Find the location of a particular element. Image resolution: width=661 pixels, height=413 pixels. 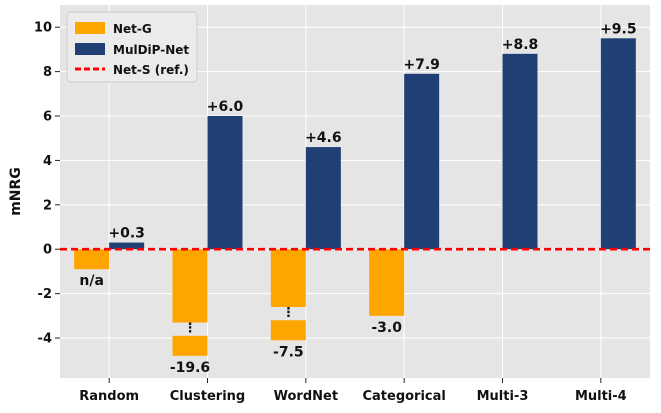

x-tick-label-categorical: Categorical is located at coordinates (403, 396).